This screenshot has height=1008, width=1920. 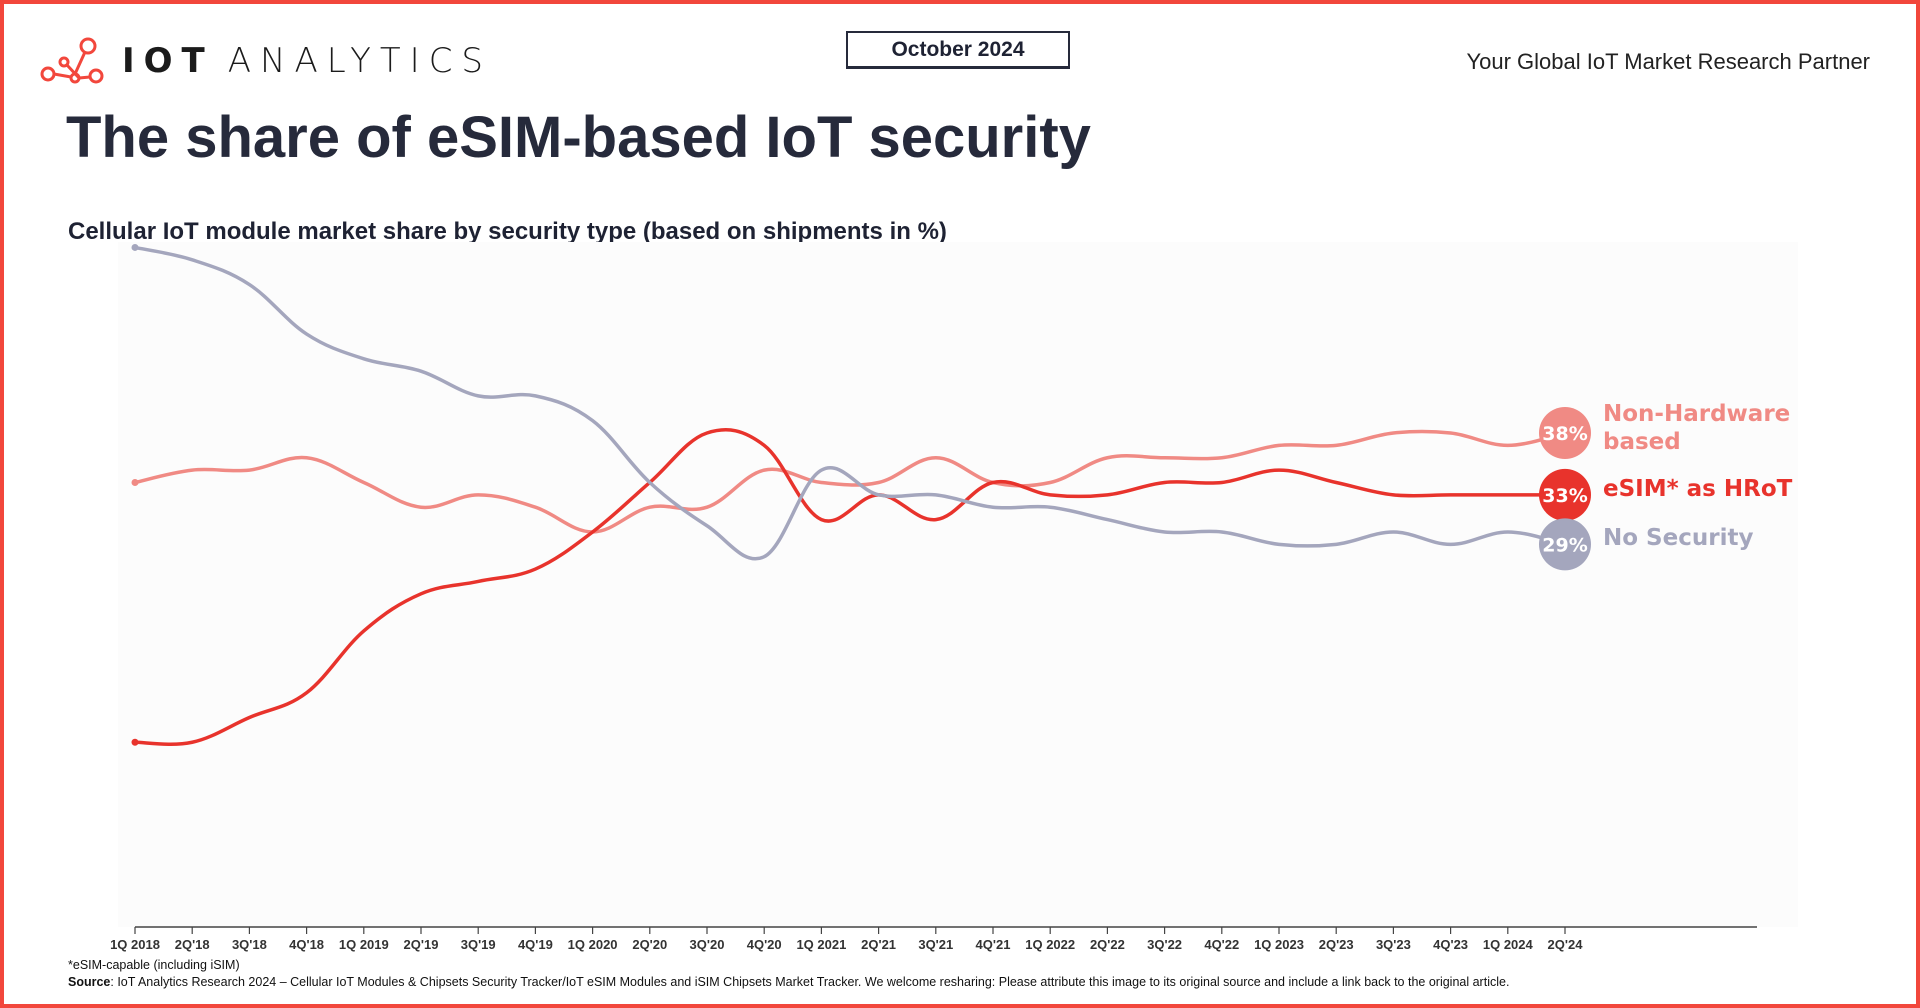 What do you see at coordinates (1678, 538) in the screenshot?
I see `legend-label-no-security: No Security` at bounding box center [1678, 538].